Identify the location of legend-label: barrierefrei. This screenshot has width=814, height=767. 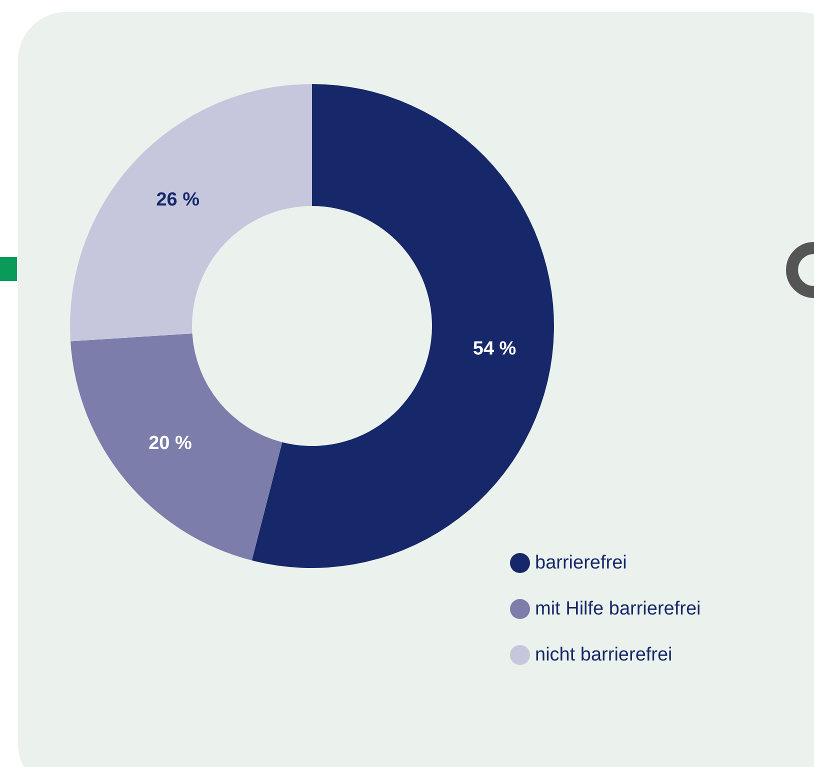
(581, 563).